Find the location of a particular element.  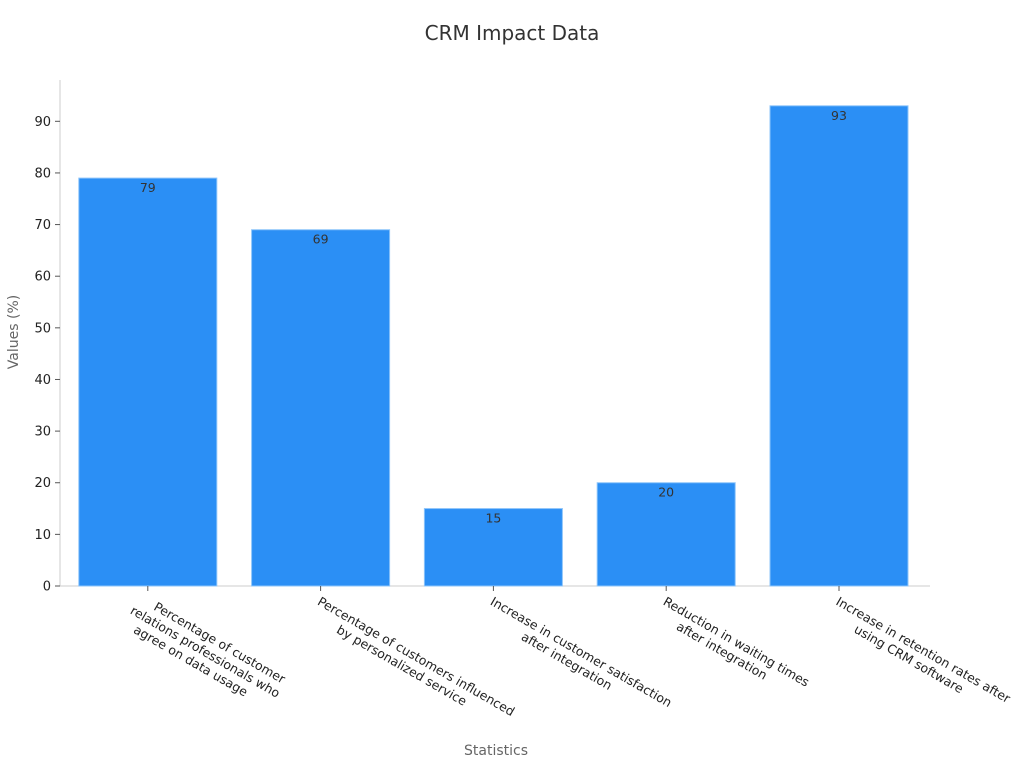

chart-title: CRM Impact Data is located at coordinates (512, 33).